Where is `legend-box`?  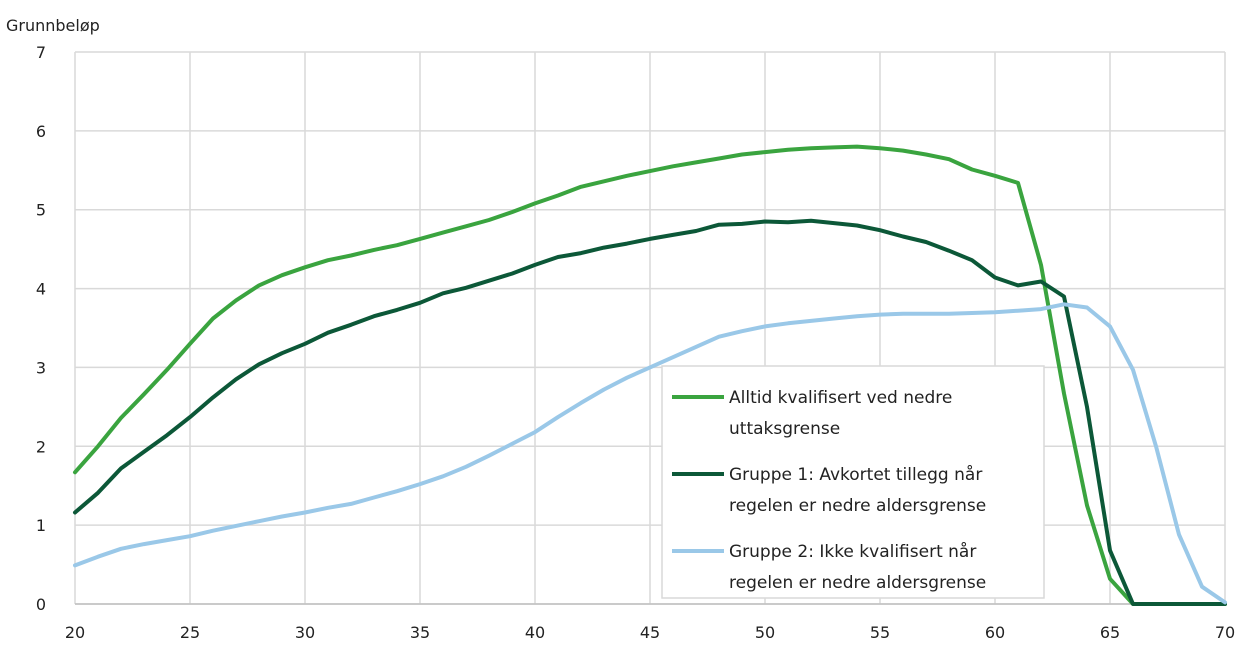 legend-box is located at coordinates (853, 482).